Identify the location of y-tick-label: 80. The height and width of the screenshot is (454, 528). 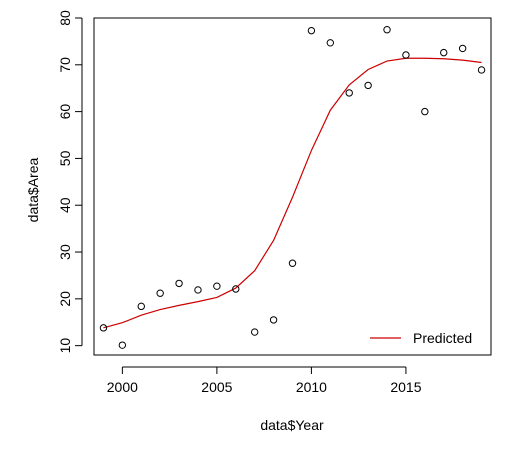
(65, 18).